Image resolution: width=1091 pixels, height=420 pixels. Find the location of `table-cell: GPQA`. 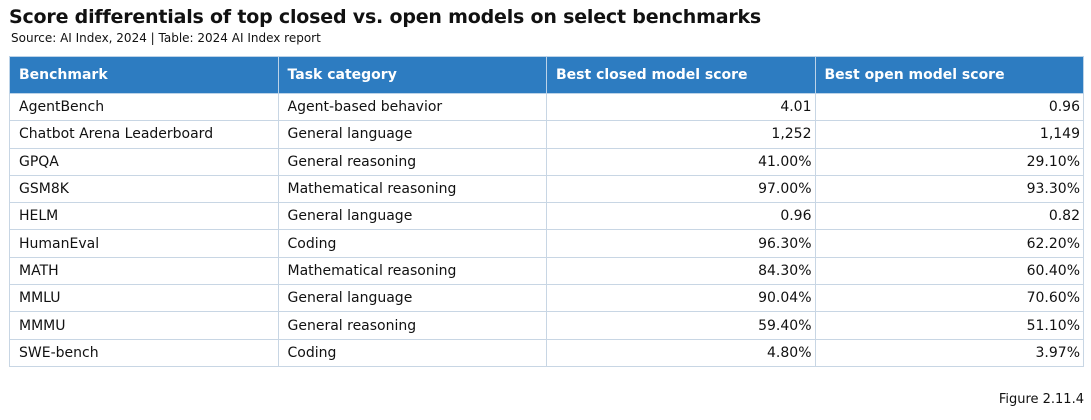

table-cell: GPQA is located at coordinates (144, 161).